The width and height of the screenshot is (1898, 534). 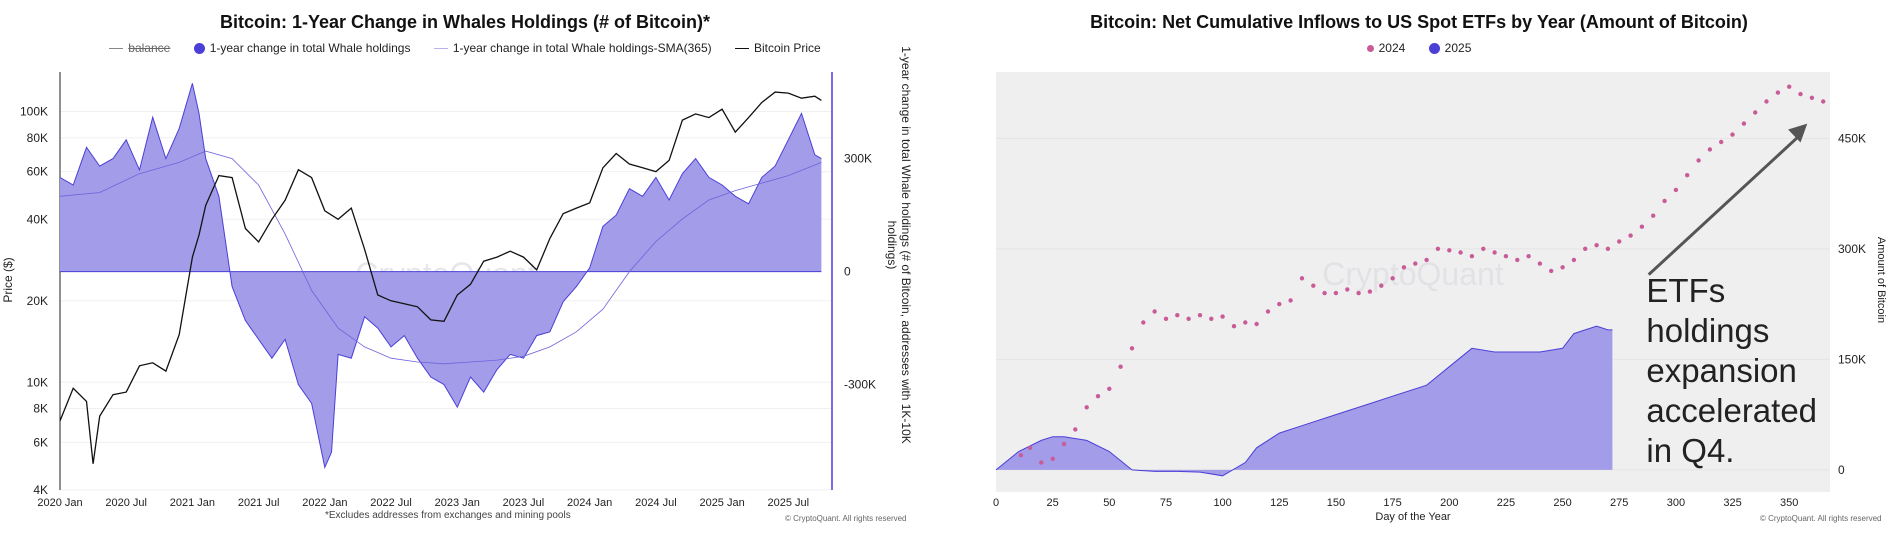 What do you see at coordinates (37, 172) in the screenshot?
I see `left-price-tick-label: 60K` at bounding box center [37, 172].